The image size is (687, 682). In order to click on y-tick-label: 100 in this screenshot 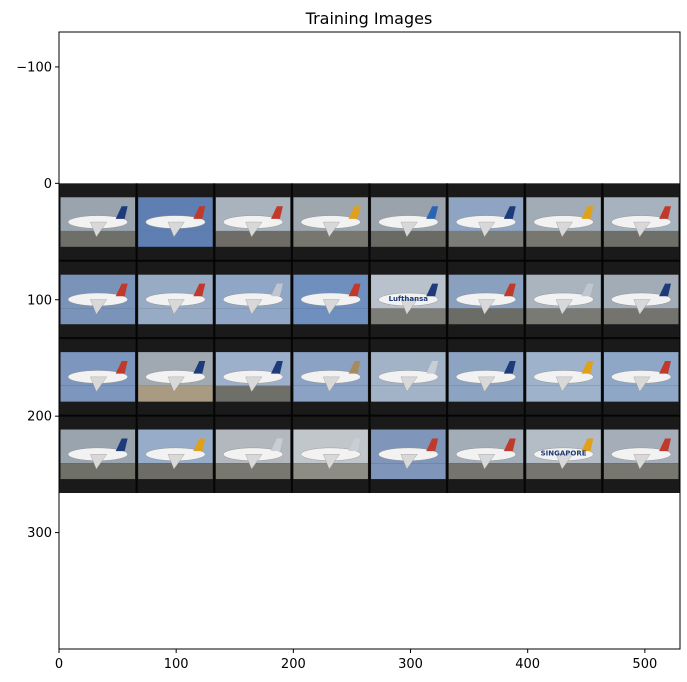, I will do `click(39, 300)`.